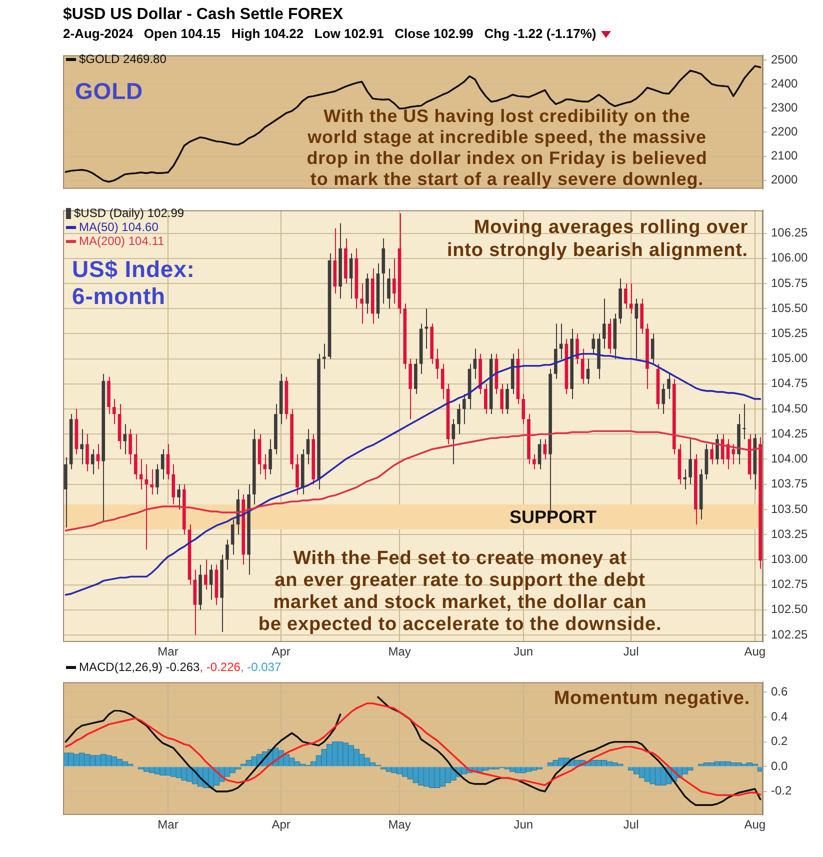 This screenshot has width=823, height=857. What do you see at coordinates (789, 609) in the screenshot?
I see `y-tick-label: 102.50` at bounding box center [789, 609].